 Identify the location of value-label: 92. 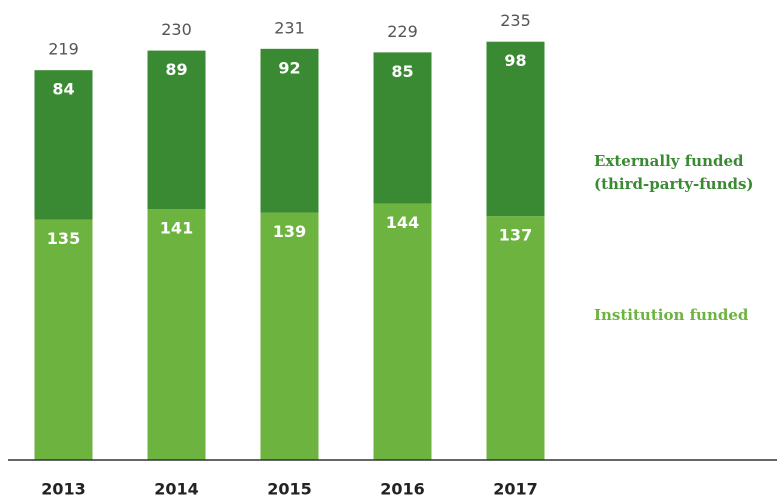
(289, 67).